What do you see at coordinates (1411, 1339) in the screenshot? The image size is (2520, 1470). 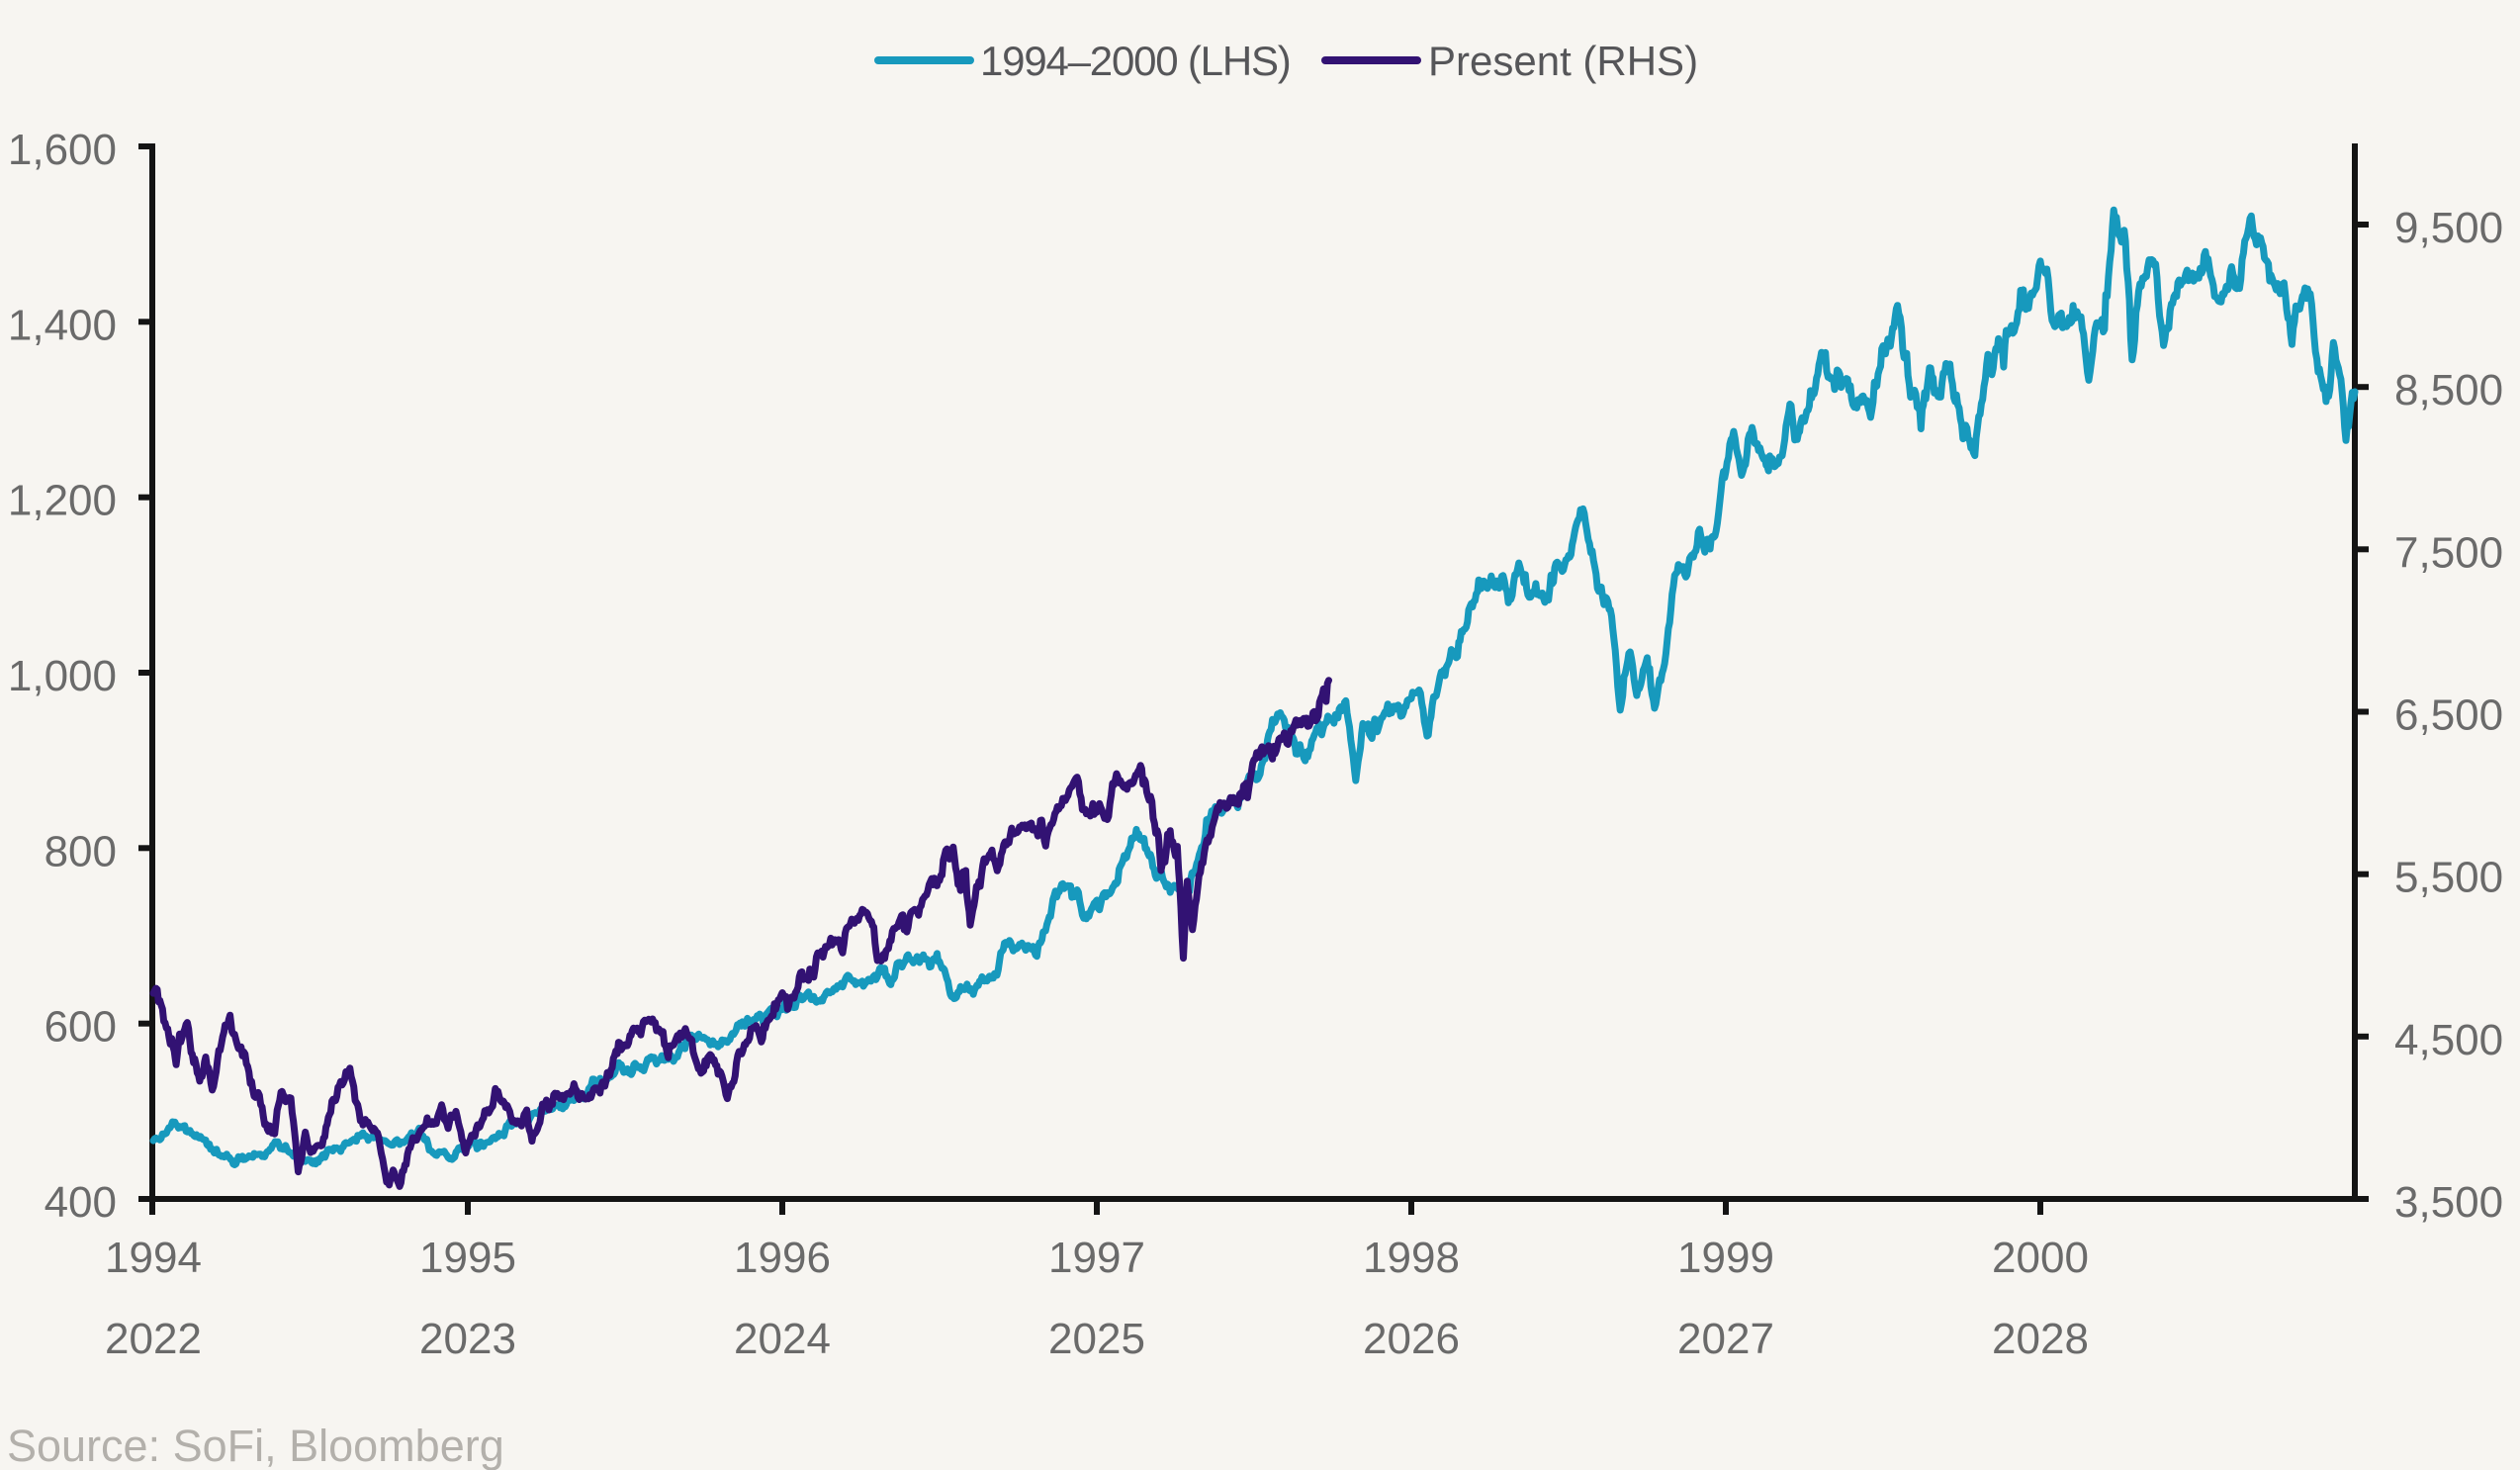 I see `svg-text: 2026` at bounding box center [1411, 1339].